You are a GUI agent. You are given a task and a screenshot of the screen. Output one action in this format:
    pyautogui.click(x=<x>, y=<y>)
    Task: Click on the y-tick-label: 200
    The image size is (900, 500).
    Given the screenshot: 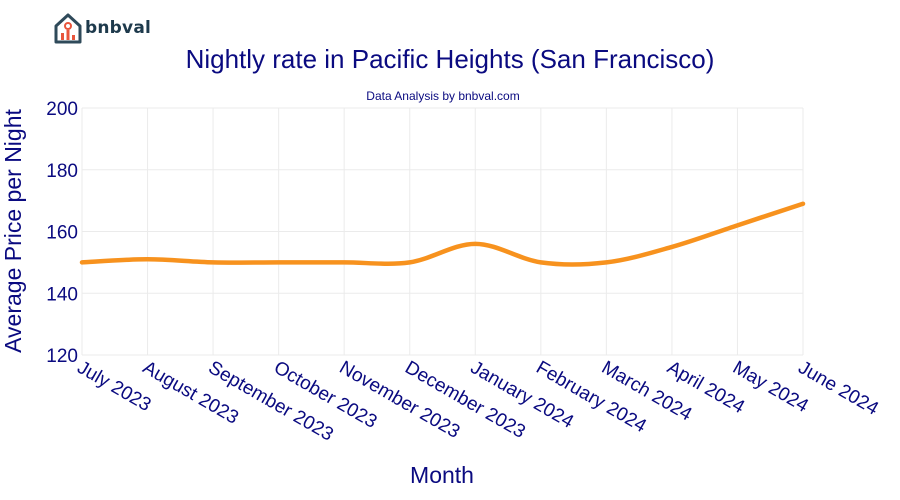 What is the action you would take?
    pyautogui.click(x=62, y=109)
    